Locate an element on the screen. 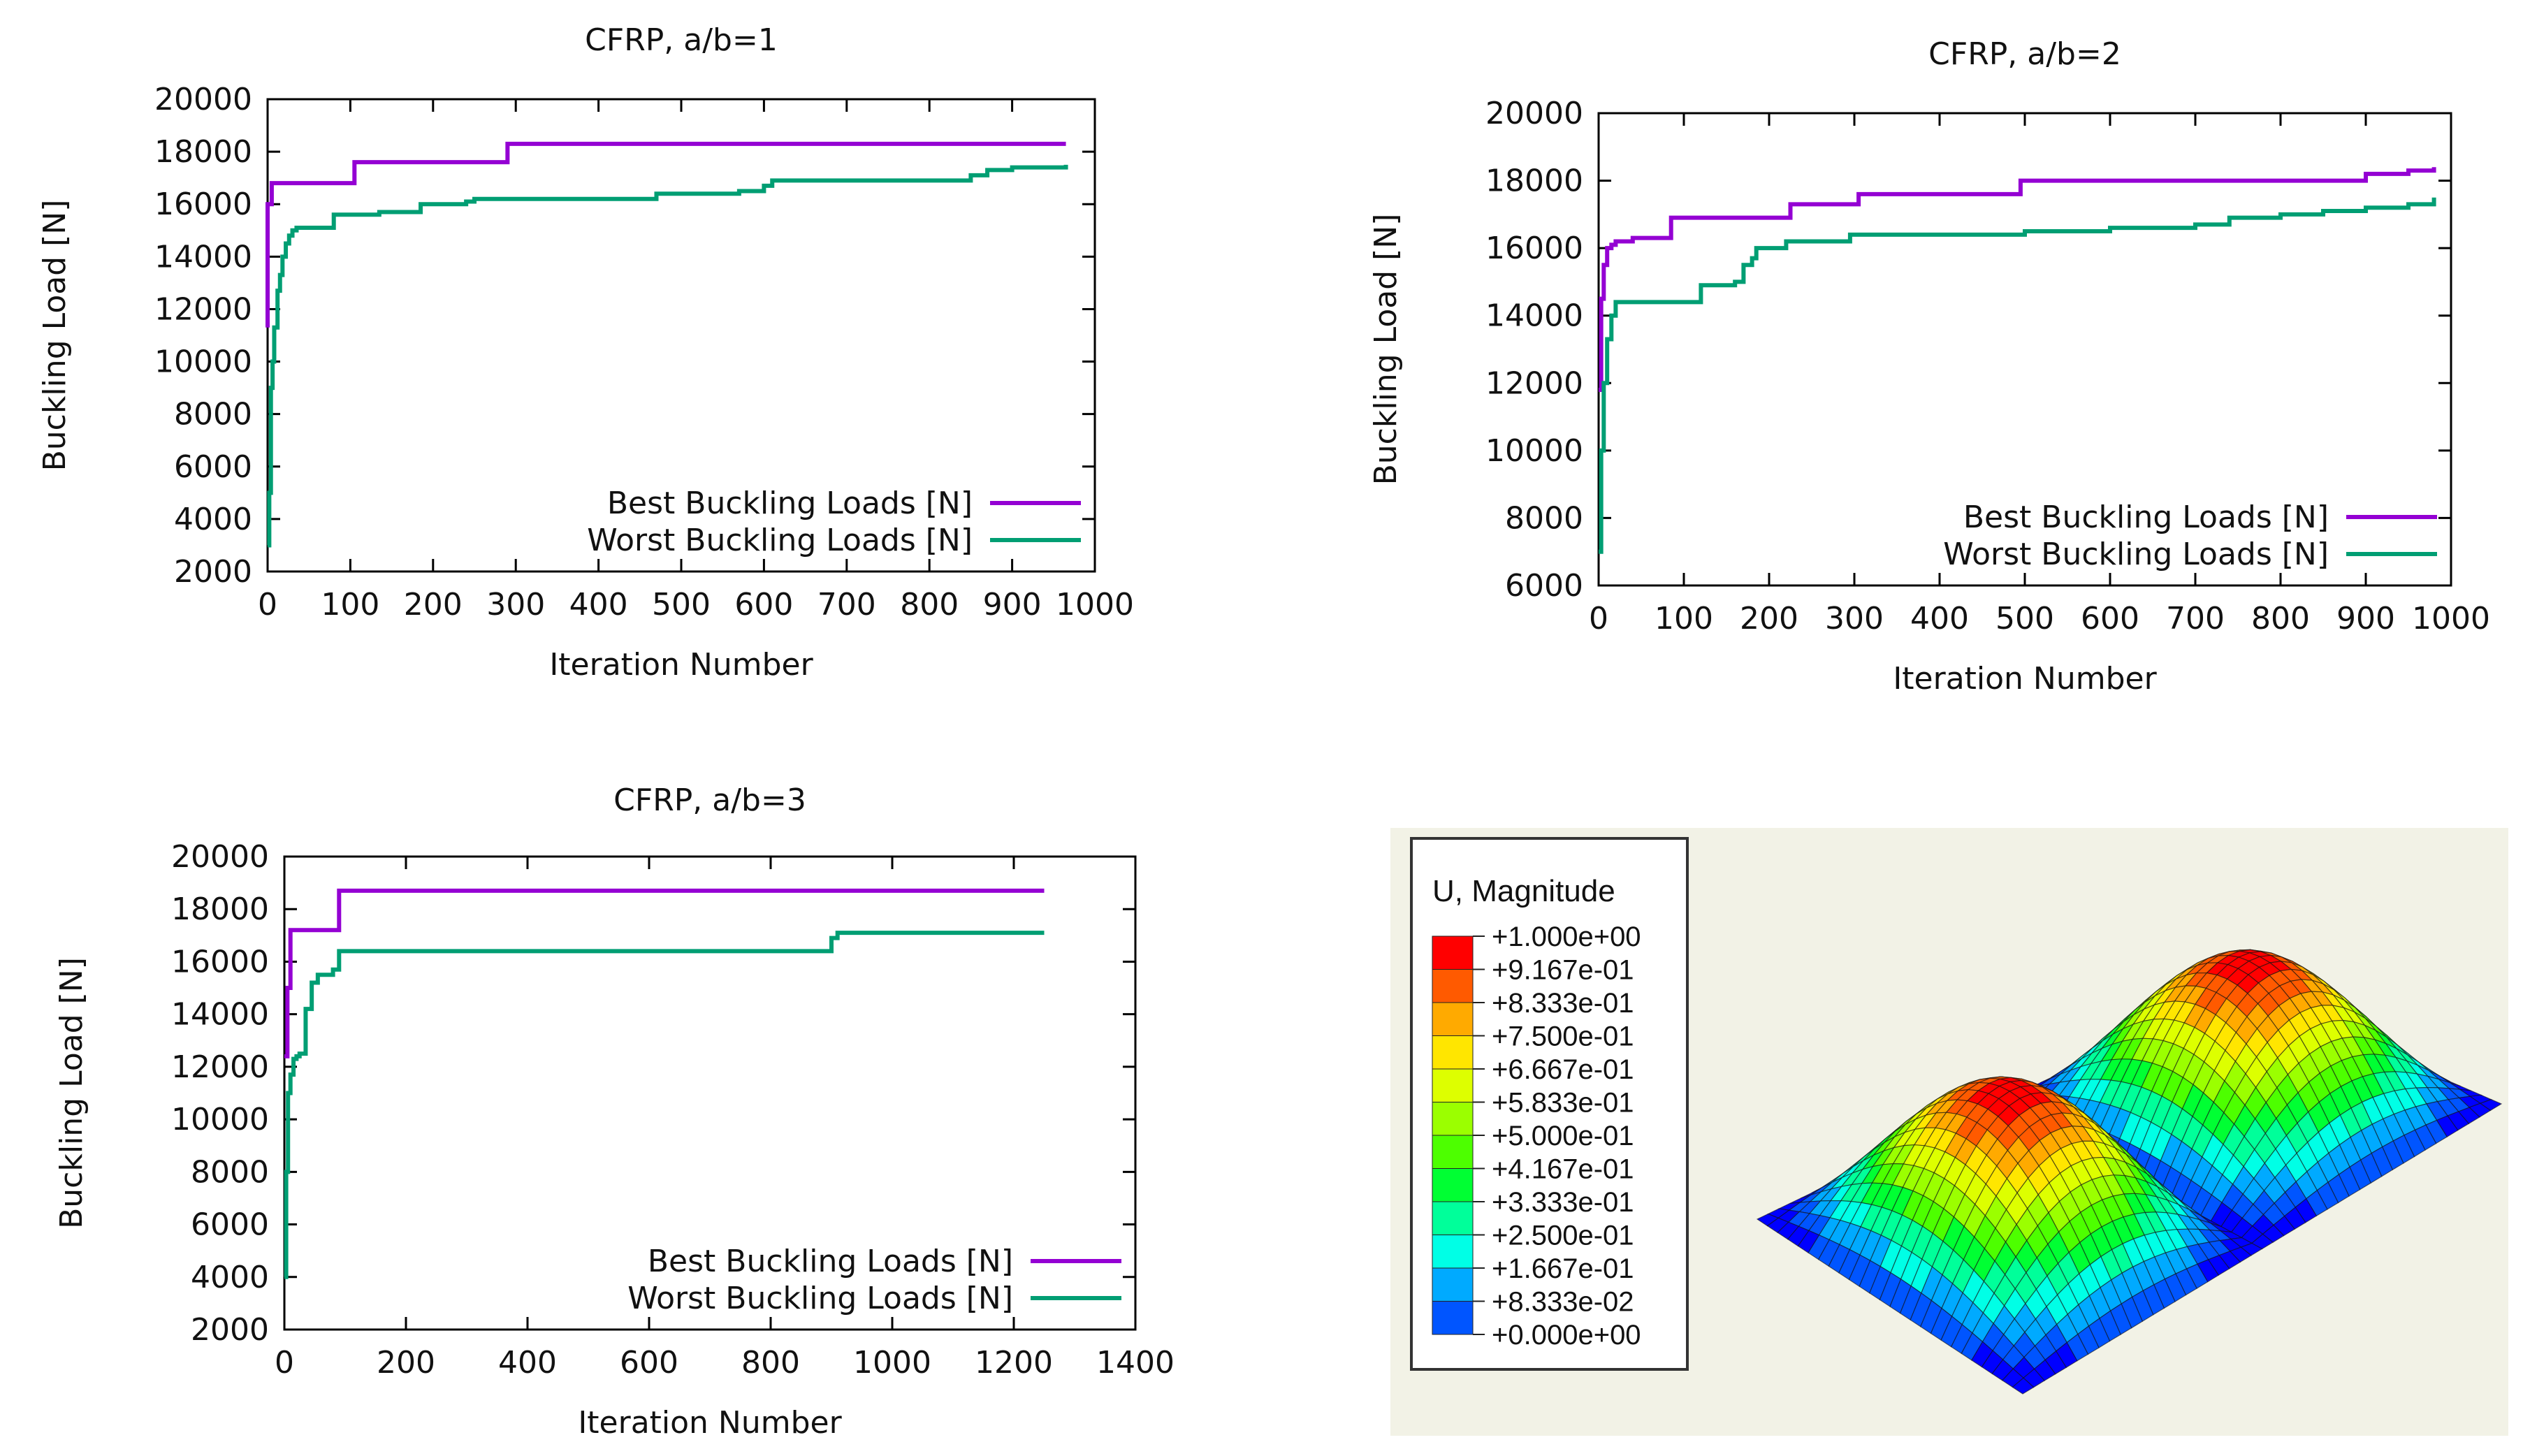 The image size is (2523, 1456). colorbar-label: +1.000e+00 is located at coordinates (1566, 937).